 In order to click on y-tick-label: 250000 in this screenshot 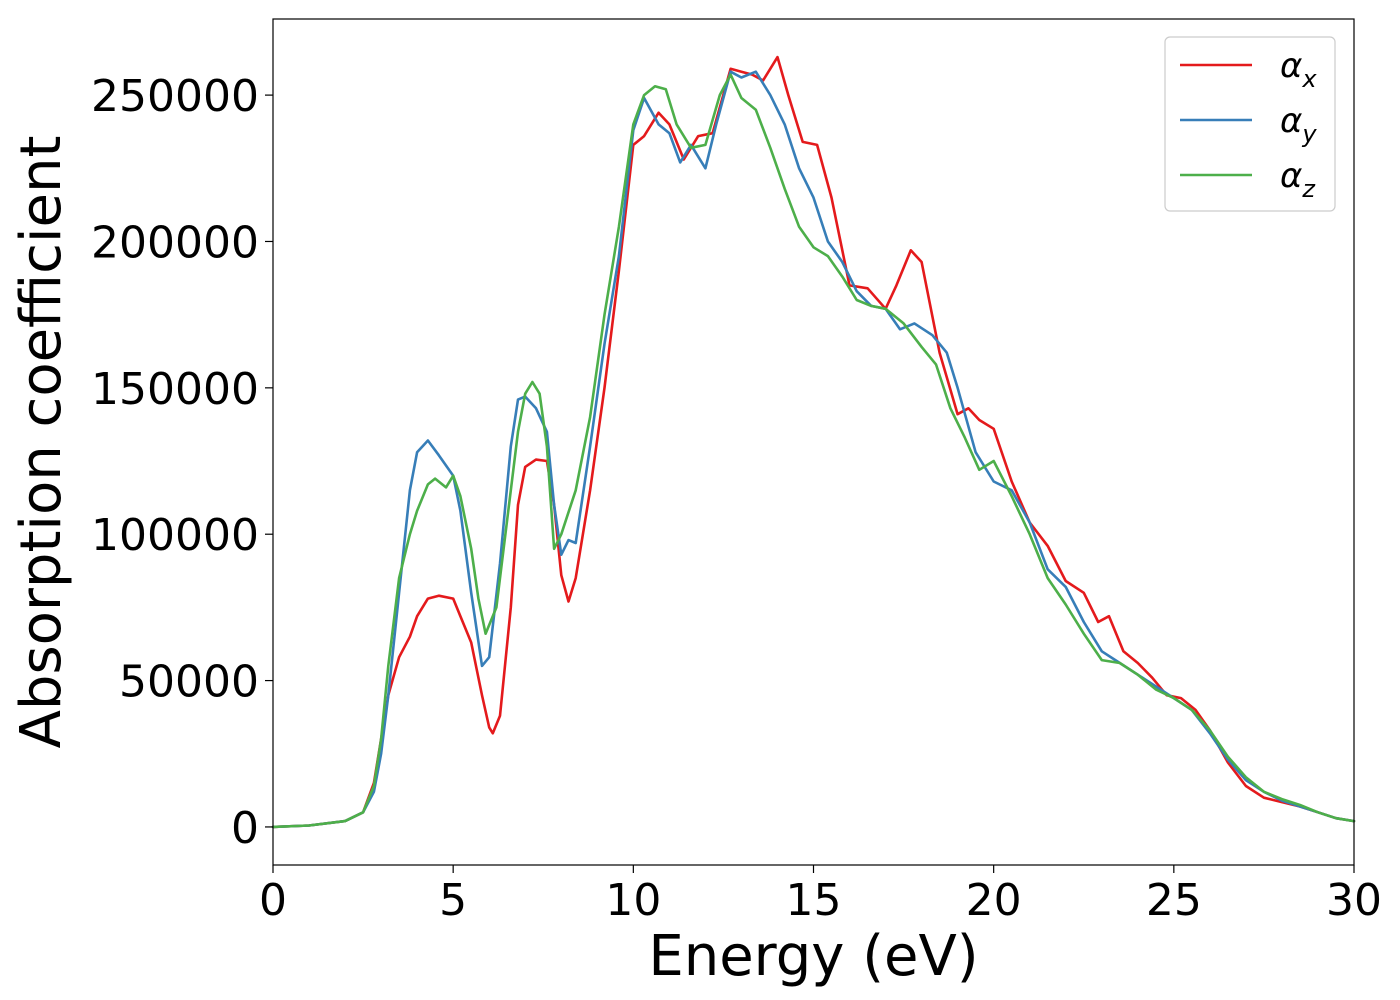, I will do `click(175, 96)`.